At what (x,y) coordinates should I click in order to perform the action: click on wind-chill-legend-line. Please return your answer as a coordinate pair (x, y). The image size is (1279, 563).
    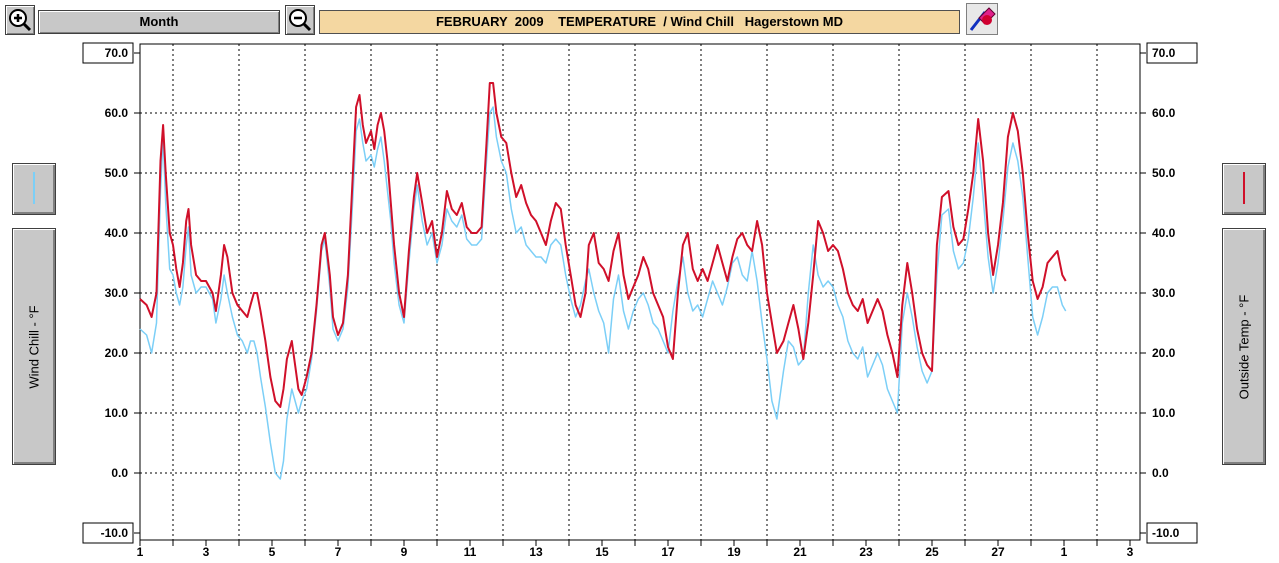
    Looking at the image, I should click on (34, 188).